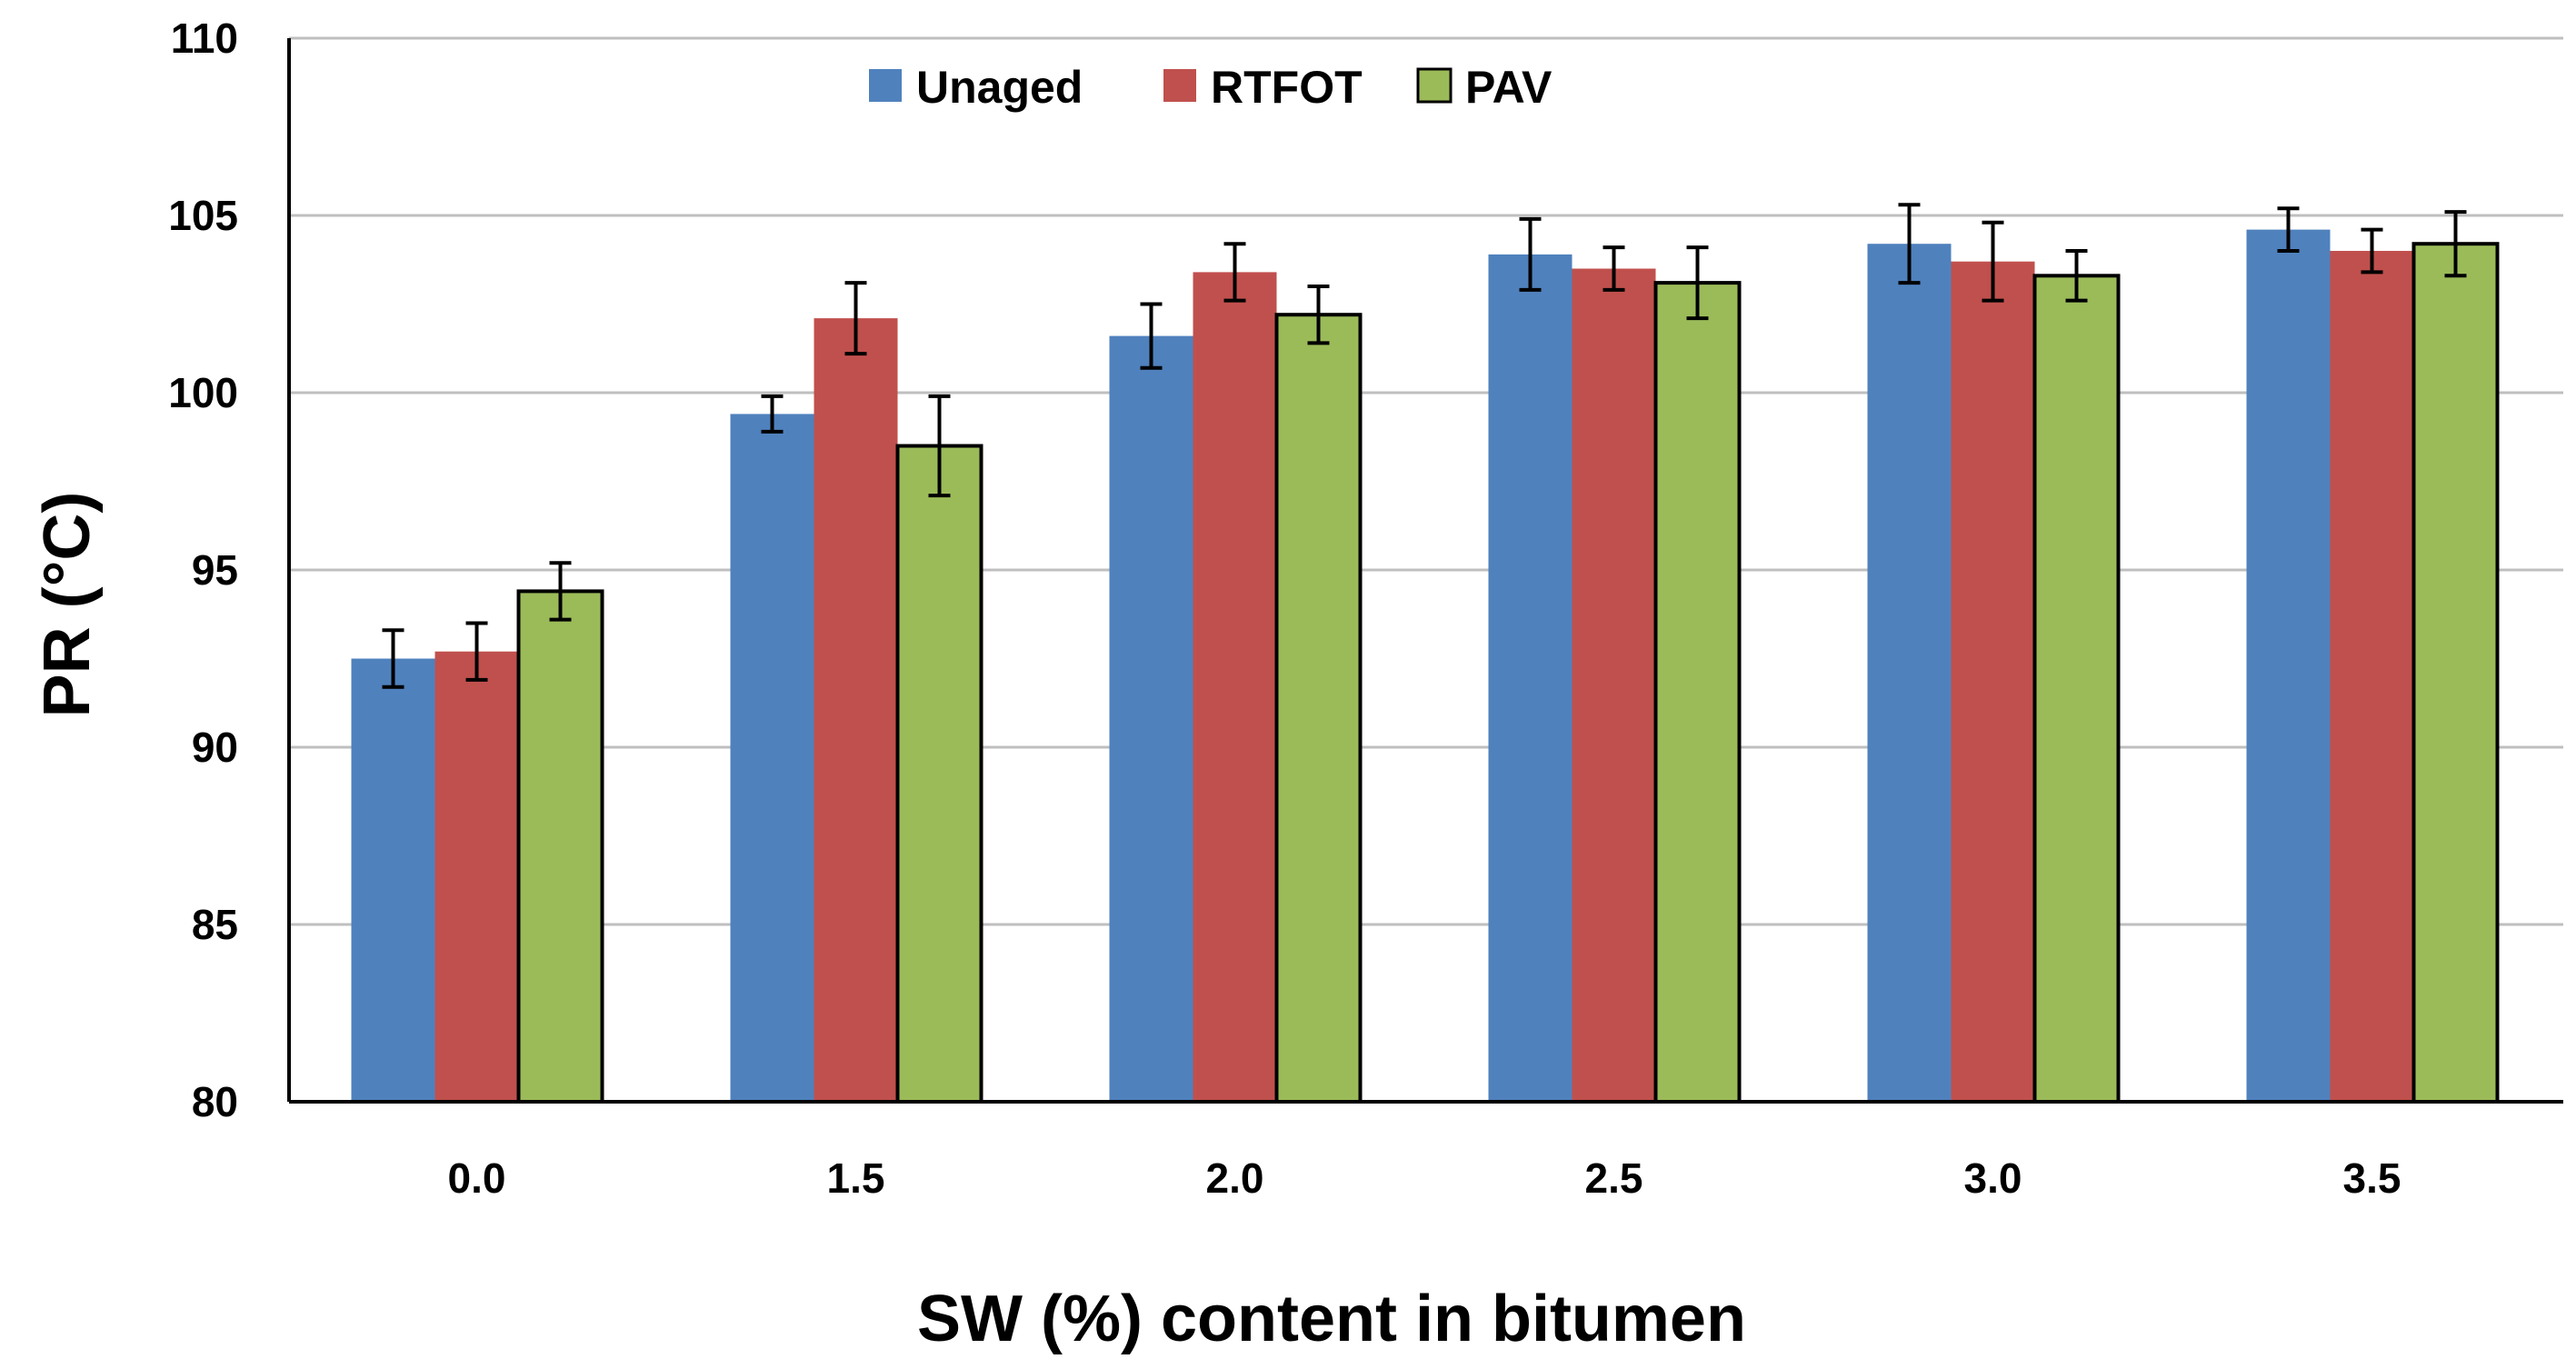  Describe the element at coordinates (203, 216) in the screenshot. I see `y-tick-label: 105` at that location.